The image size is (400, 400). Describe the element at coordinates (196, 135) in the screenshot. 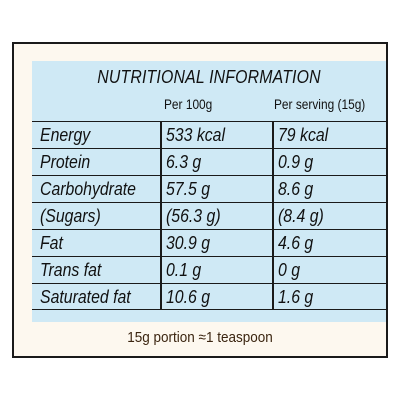

I see `per-100g-value: 533 kcal` at that location.